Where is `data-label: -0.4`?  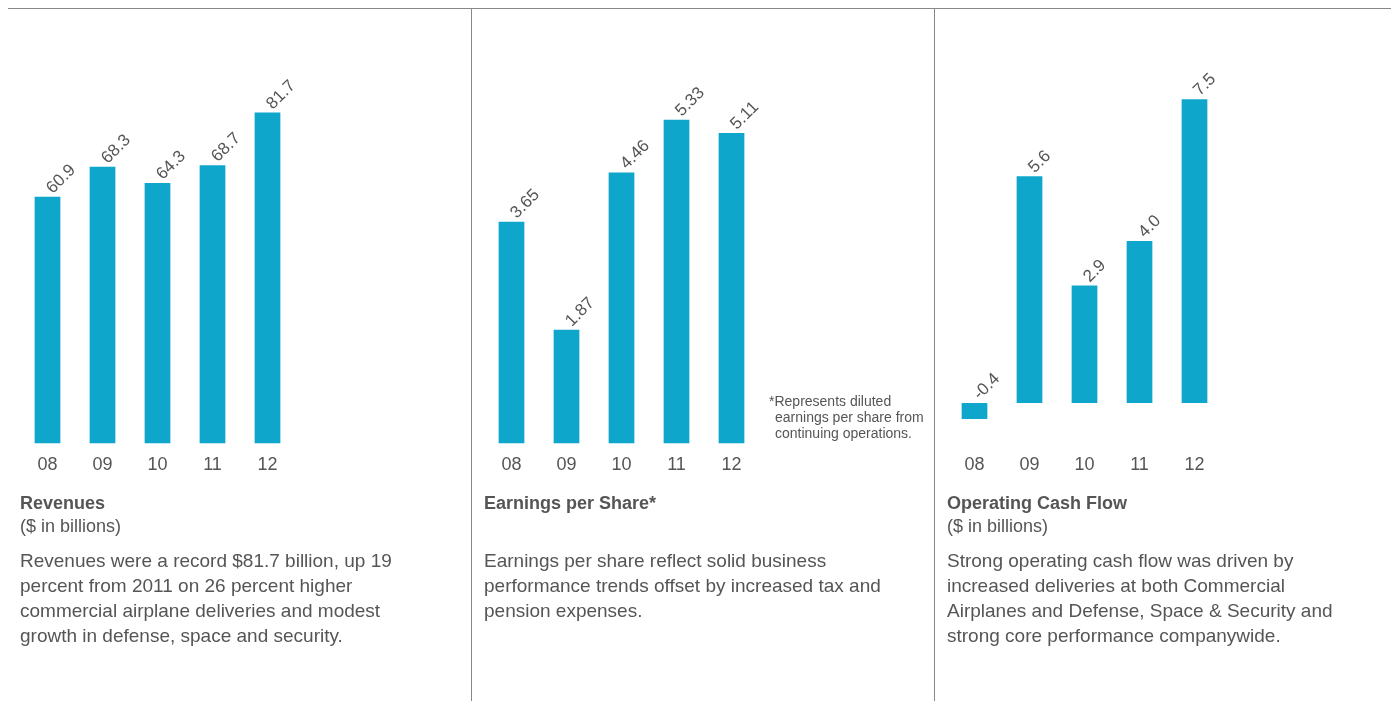
data-label: -0.4 is located at coordinates (986, 386).